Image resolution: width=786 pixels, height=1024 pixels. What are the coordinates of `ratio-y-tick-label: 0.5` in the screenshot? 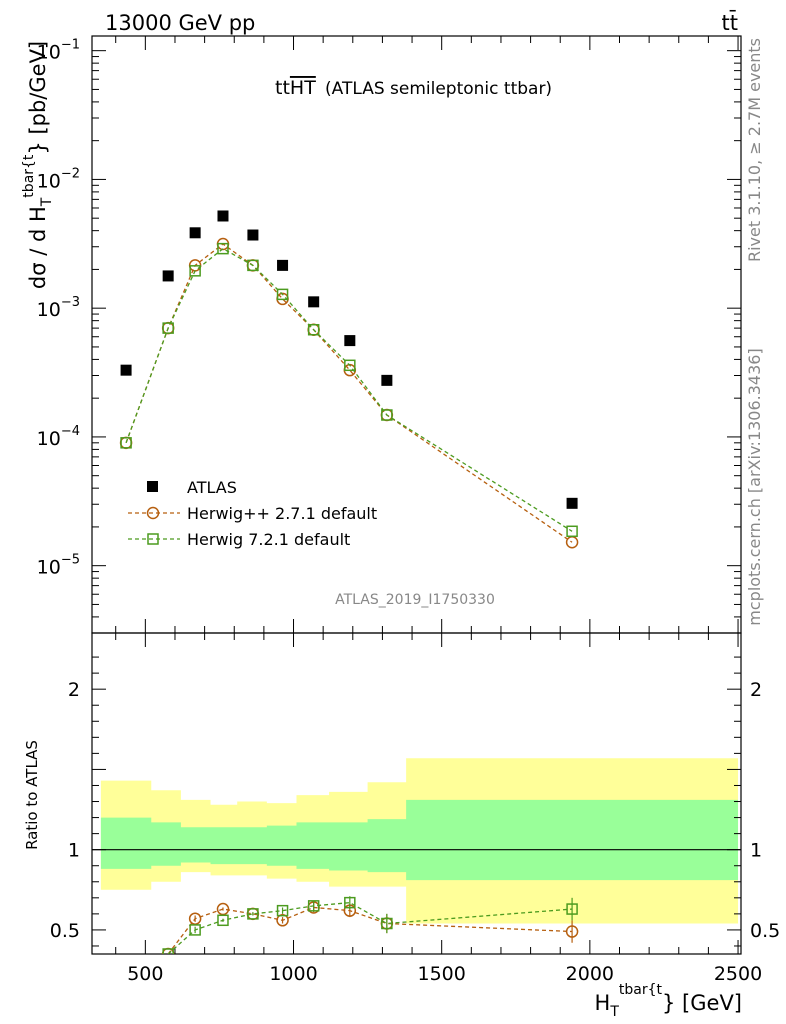 It's located at (65, 931).